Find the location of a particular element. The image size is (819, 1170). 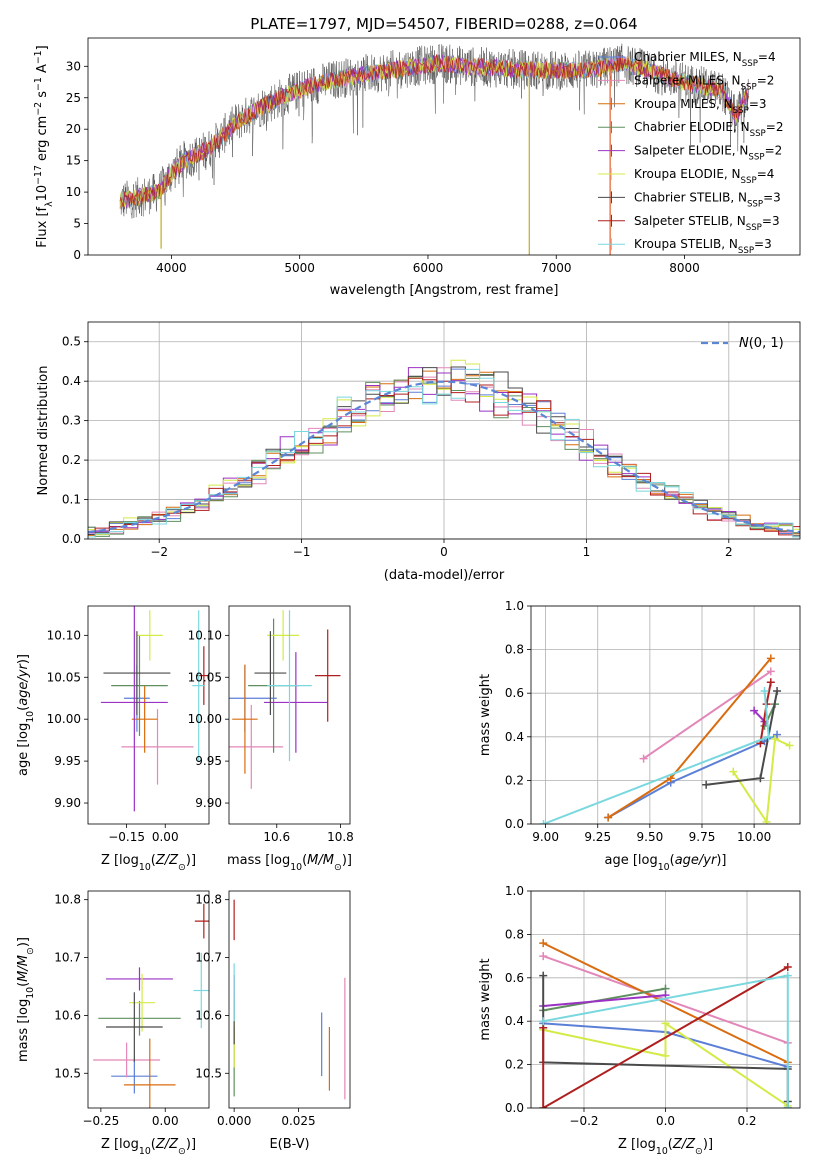

x-axis-label-part: age/yr is located at coordinates (696, 860).